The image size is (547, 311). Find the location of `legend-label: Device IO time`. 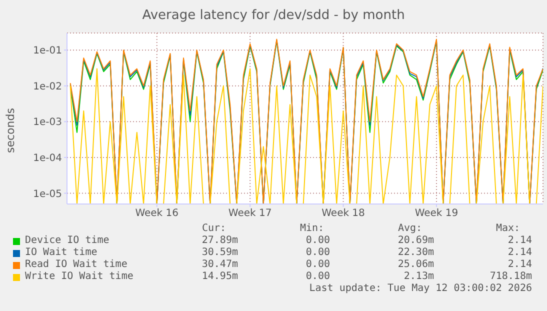

legend-label: Device IO time is located at coordinates (67, 240).